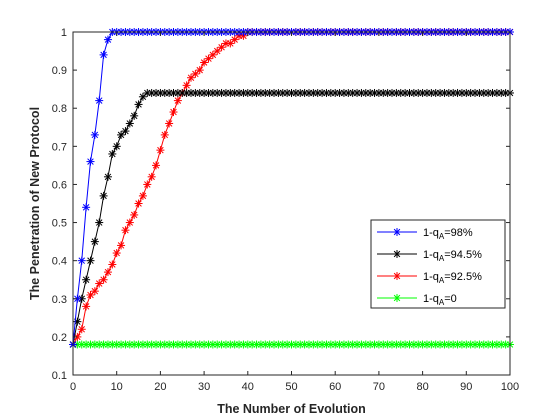 Image resolution: width=560 pixels, height=420 pixels. What do you see at coordinates (117, 387) in the screenshot?
I see `x-tick-label: 10` at bounding box center [117, 387].